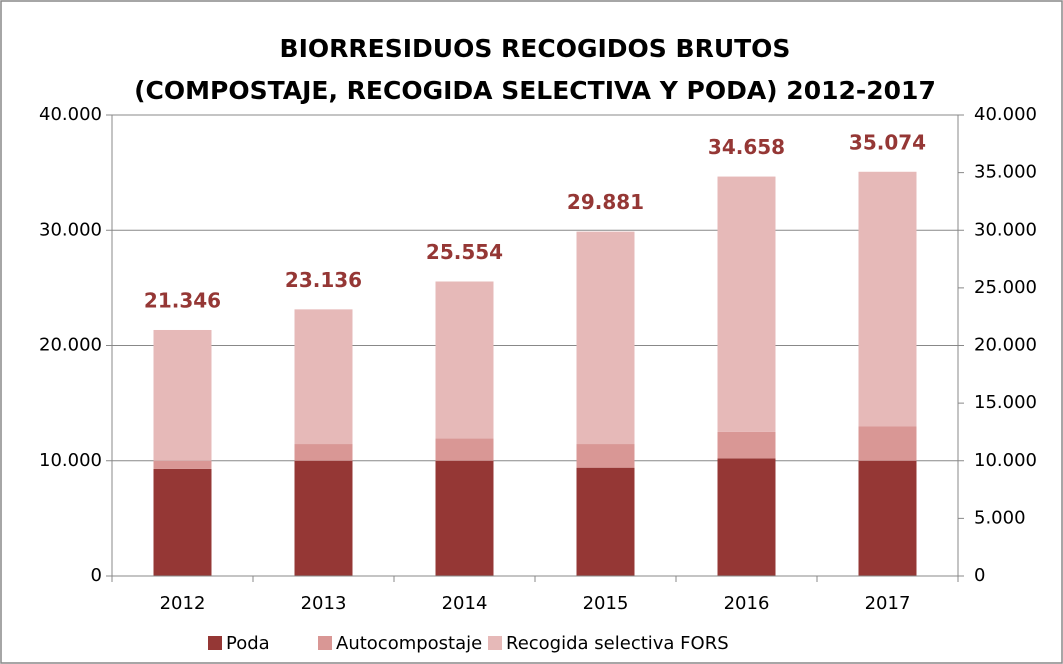  What do you see at coordinates (1005, 402) in the screenshot?
I see `y2-tick-label: 15.000` at bounding box center [1005, 402].